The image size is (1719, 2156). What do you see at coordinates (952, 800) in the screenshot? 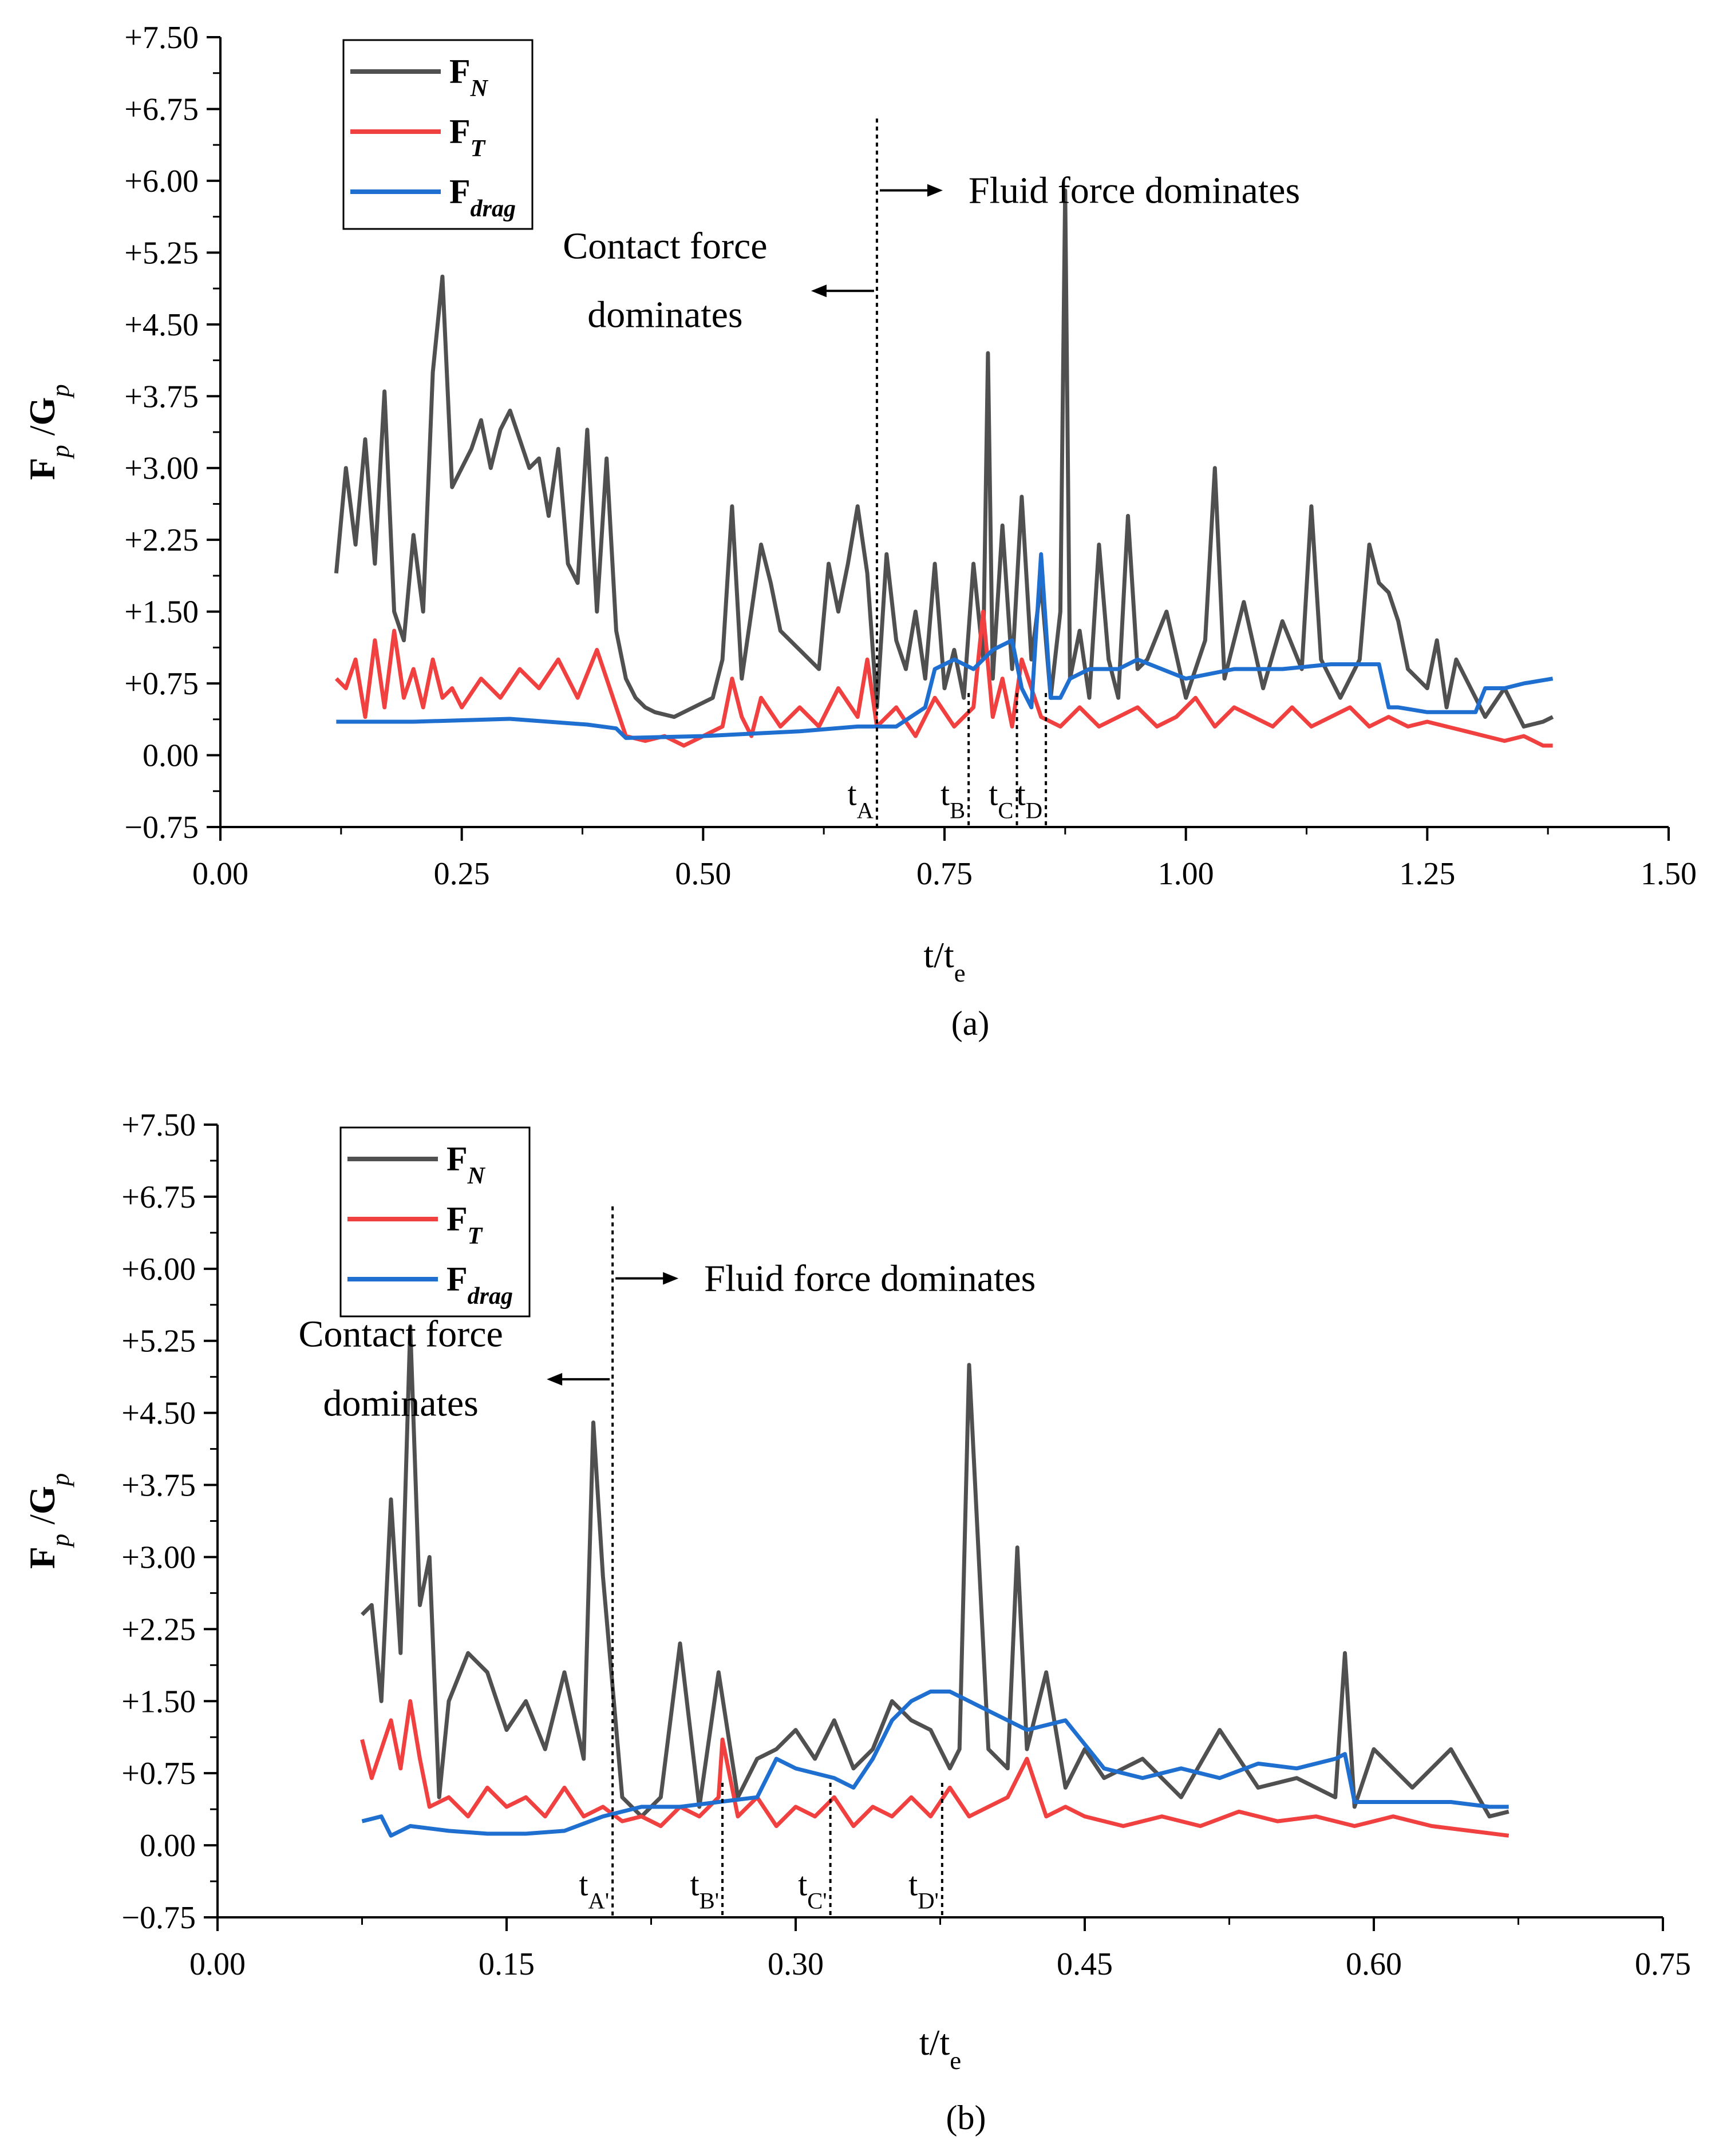
I see `time-marker-label: tB` at bounding box center [952, 800].